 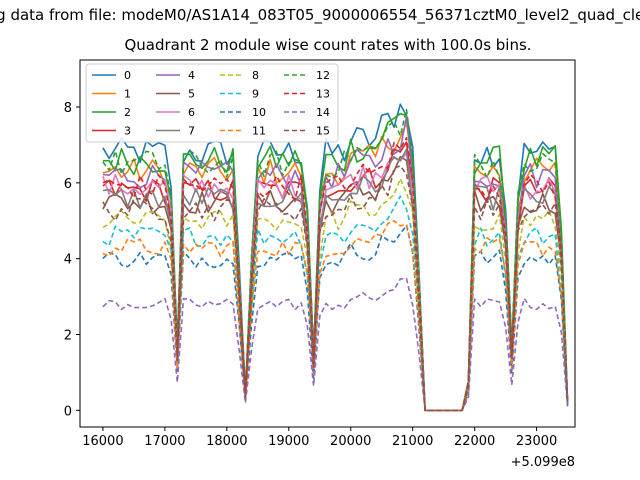 What do you see at coordinates (255, 75) in the screenshot?
I see `legend-label-8: 8` at bounding box center [255, 75].